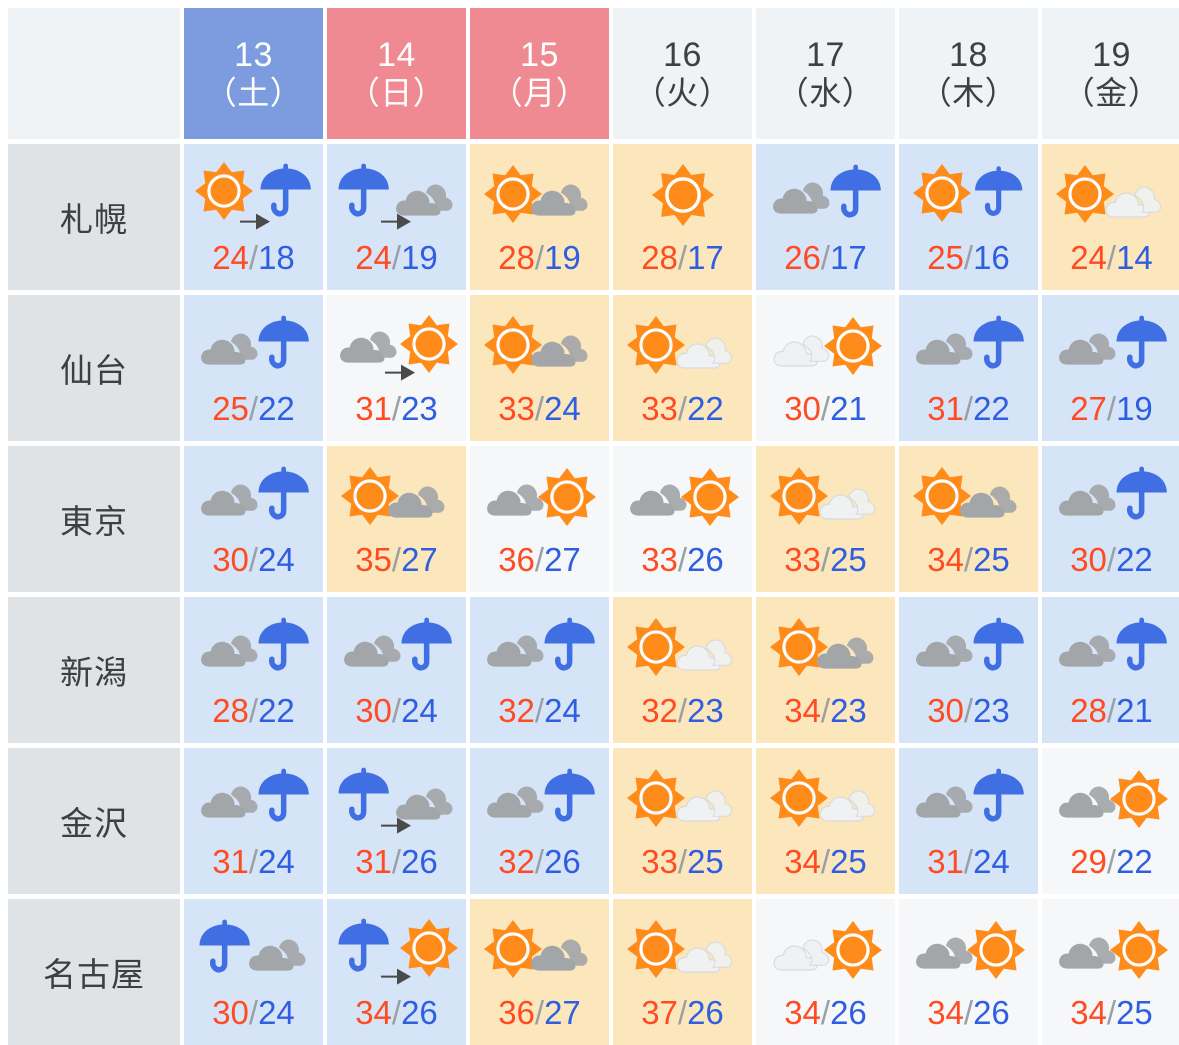 The width and height of the screenshot is (1179, 1045). I want to click on temperature-range: 30/22, so click(1111, 560).